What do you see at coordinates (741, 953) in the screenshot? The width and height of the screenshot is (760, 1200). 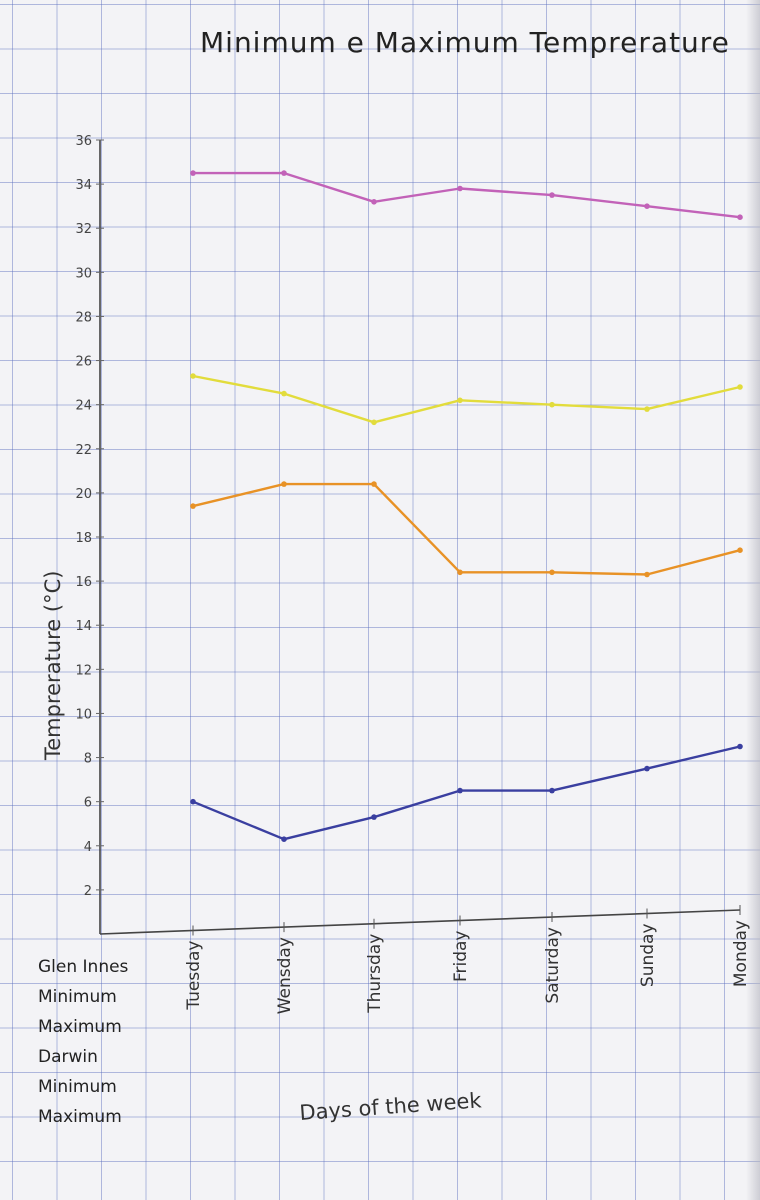 I see `x-tick-label: Monday` at bounding box center [741, 953].